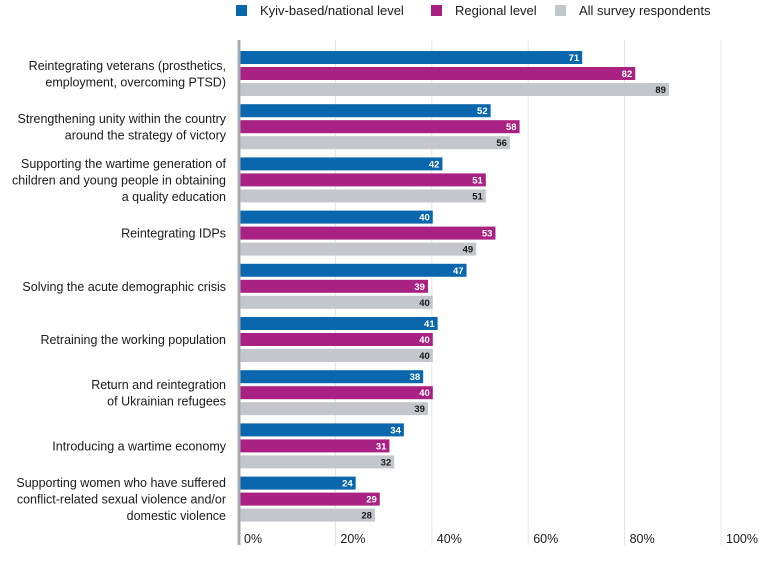  I want to click on legend-label: All survey respondents, so click(645, 10).